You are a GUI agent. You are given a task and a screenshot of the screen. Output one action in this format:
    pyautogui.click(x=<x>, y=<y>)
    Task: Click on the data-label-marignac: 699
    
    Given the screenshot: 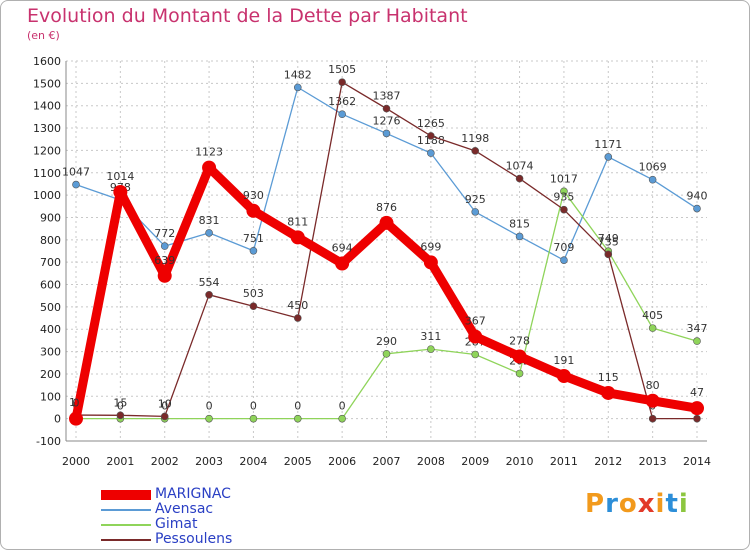 What is the action you would take?
    pyautogui.click(x=430, y=246)
    